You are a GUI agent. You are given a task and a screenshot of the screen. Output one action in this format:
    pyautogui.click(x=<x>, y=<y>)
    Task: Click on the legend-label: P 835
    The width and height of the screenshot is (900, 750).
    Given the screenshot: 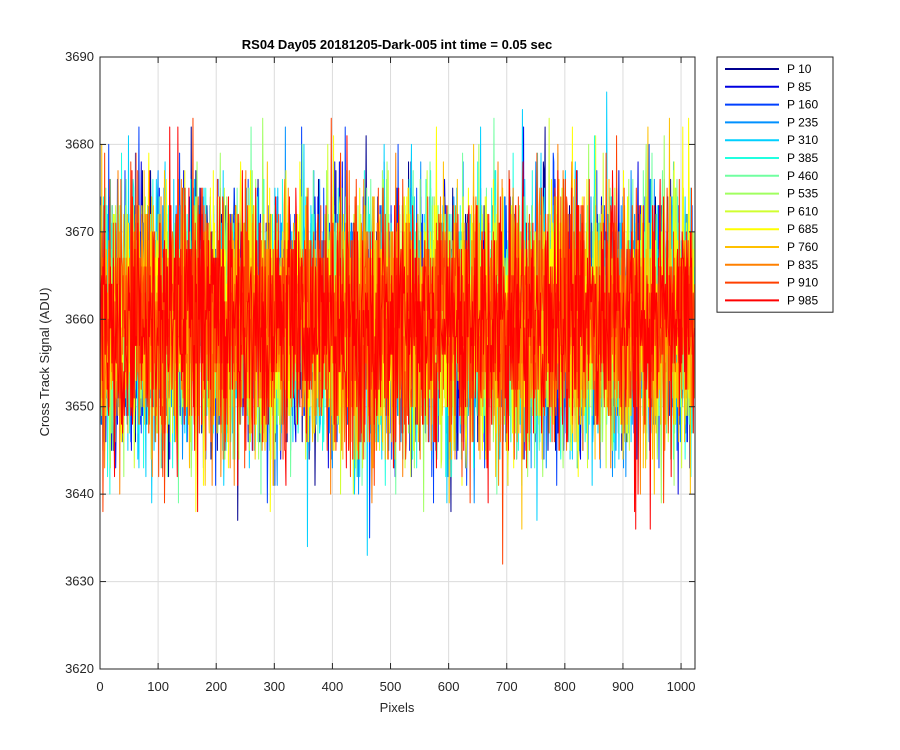 What is the action you would take?
    pyautogui.click(x=802, y=265)
    